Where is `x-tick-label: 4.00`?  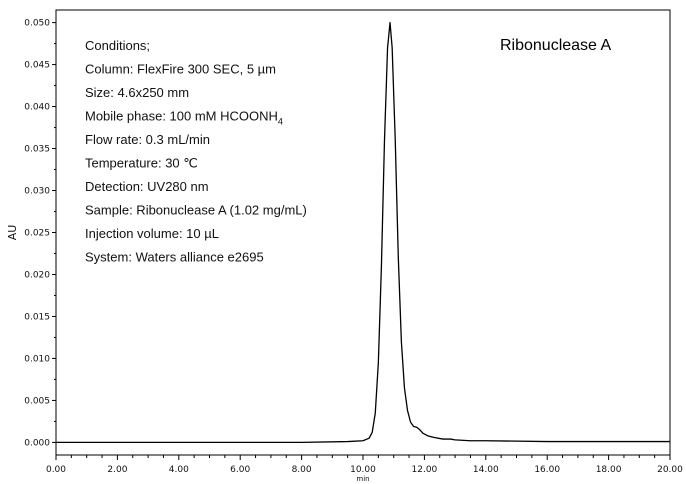 x-tick-label: 4.00 is located at coordinates (179, 470).